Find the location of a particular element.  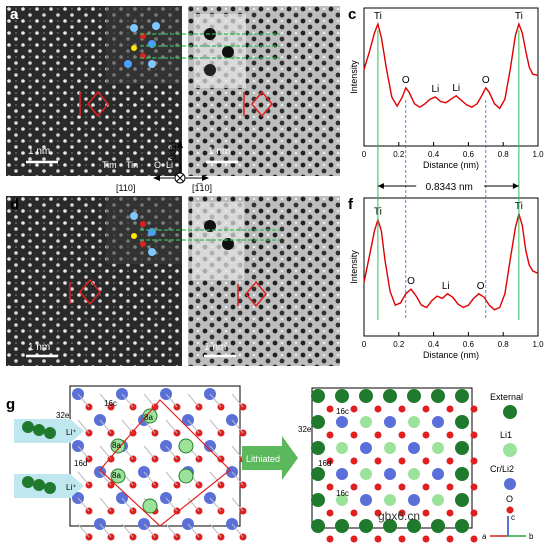

distance-label-bg is located at coordinates (450, 185).